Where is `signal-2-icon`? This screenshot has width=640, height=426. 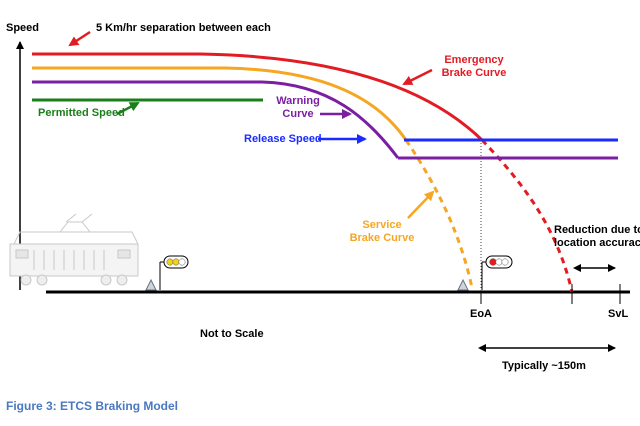
signal-2-icon is located at coordinates (497, 272).